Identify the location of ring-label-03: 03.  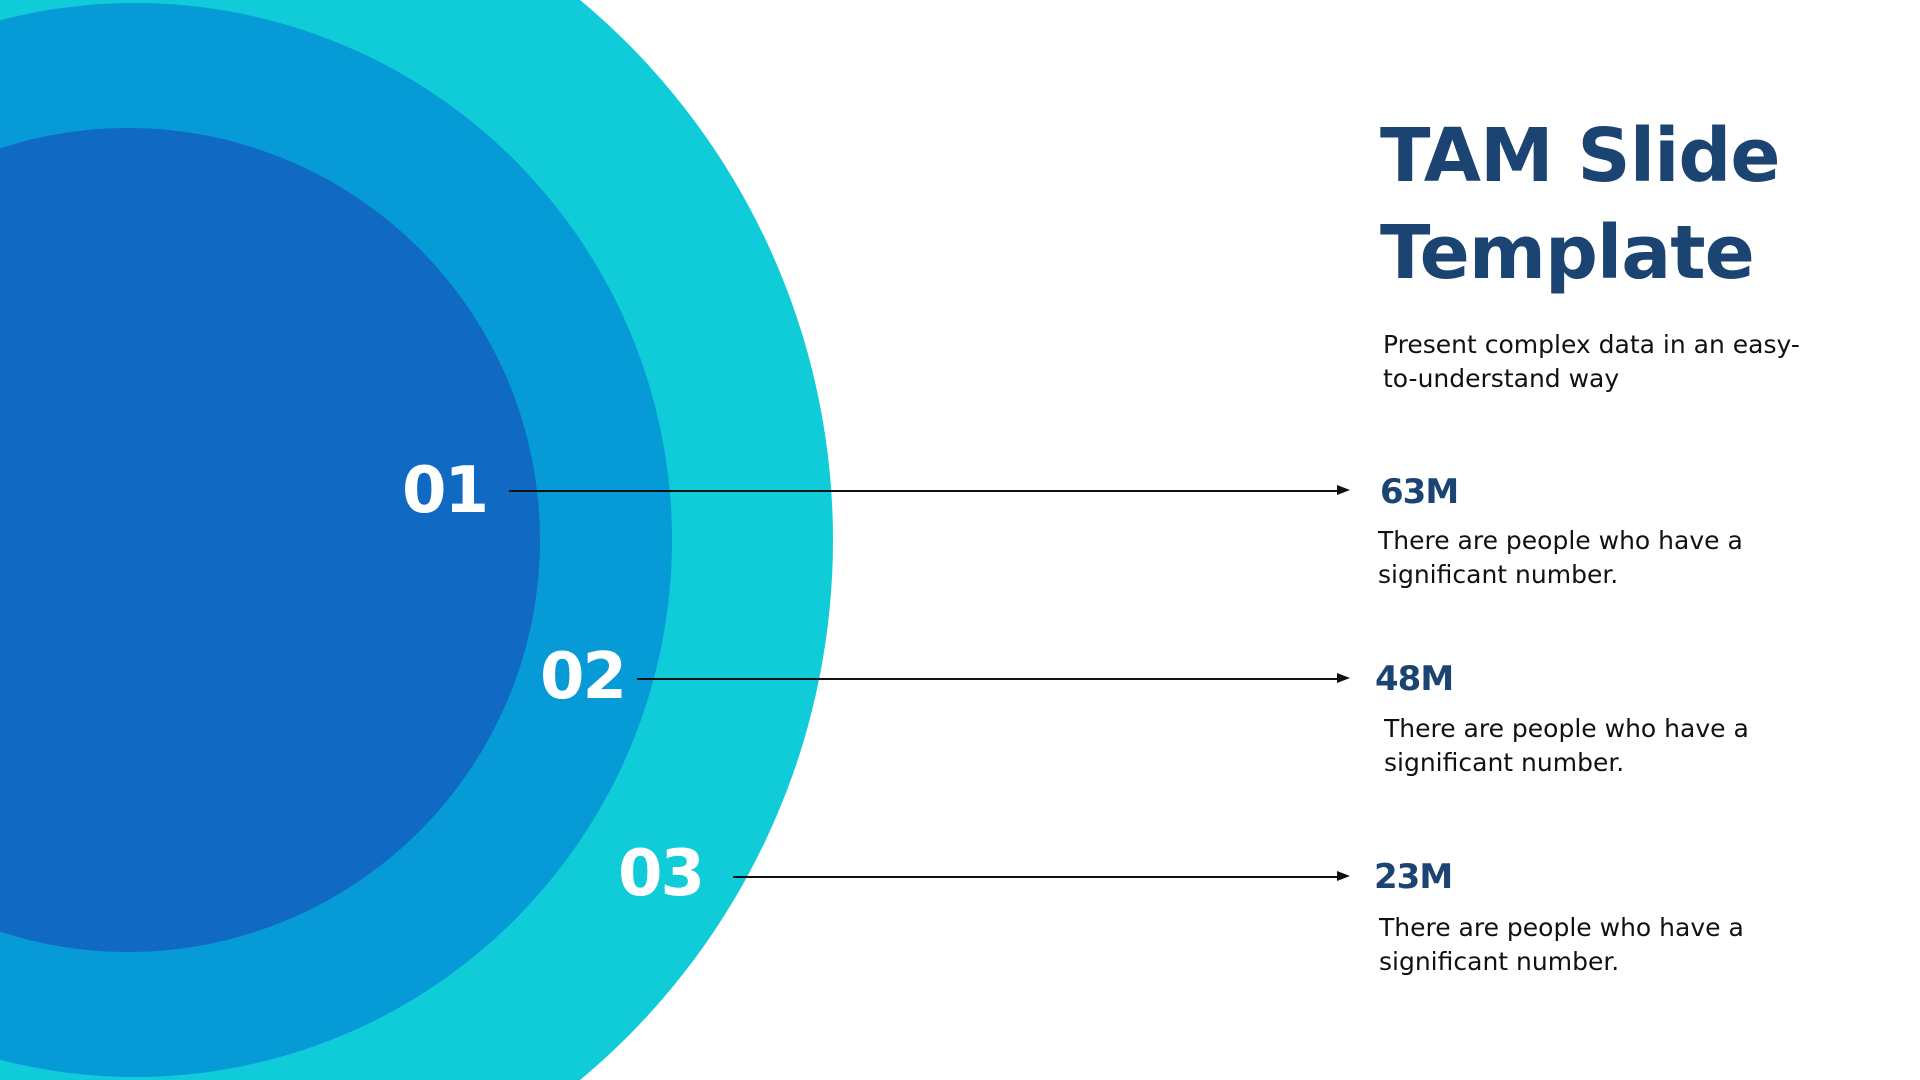
(661, 874).